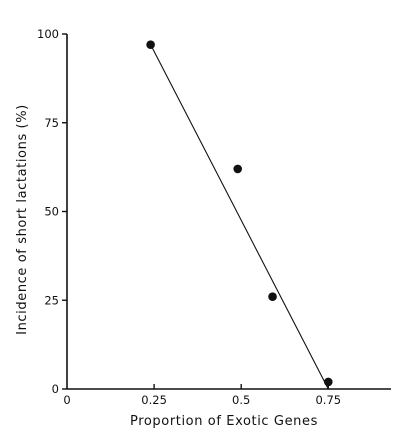  Describe the element at coordinates (48, 34) in the screenshot. I see `y-tick-label: 100` at that location.